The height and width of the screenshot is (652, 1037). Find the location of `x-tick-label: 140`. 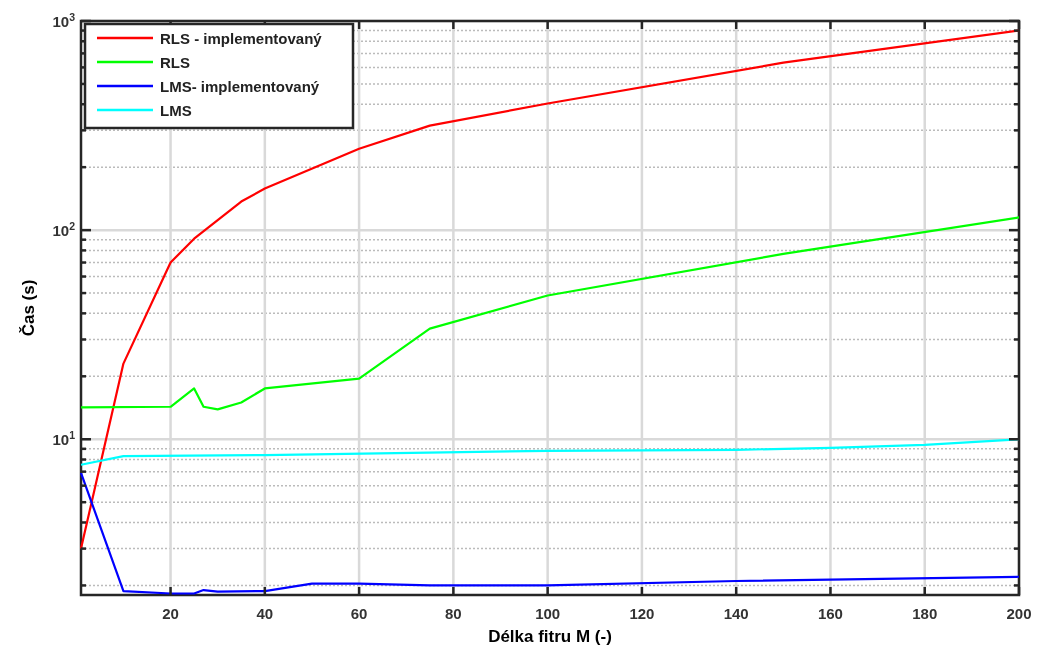

x-tick-label: 140 is located at coordinates (736, 613).